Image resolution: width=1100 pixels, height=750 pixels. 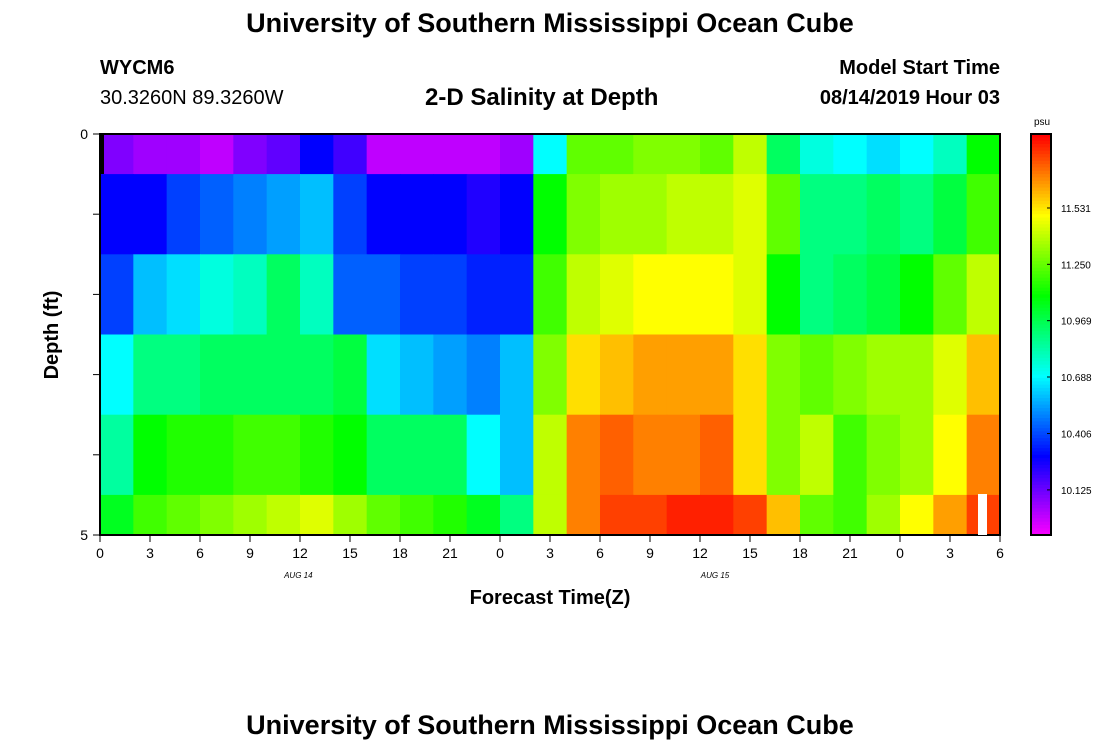 I want to click on x-tick-label: 12, so click(x=700, y=553).